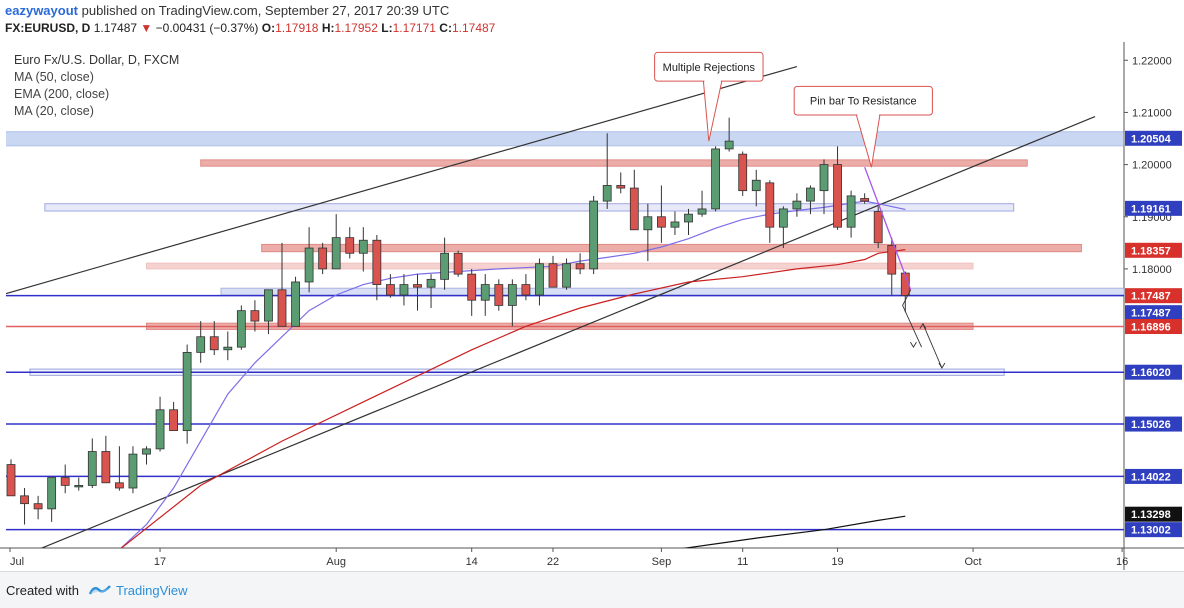  Describe the element at coordinates (1151, 328) in the screenshot. I see `price-label-5: 1.16896` at that location.